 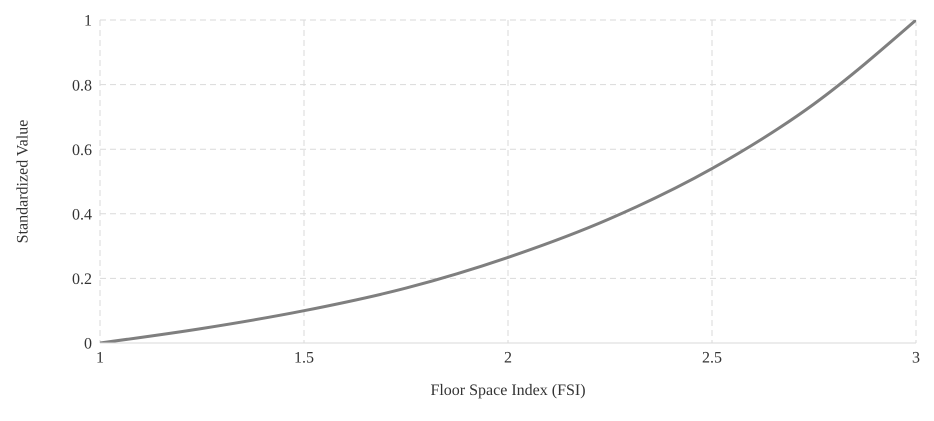 What do you see at coordinates (82, 215) in the screenshot?
I see `y-tick-label: 0.4` at bounding box center [82, 215].